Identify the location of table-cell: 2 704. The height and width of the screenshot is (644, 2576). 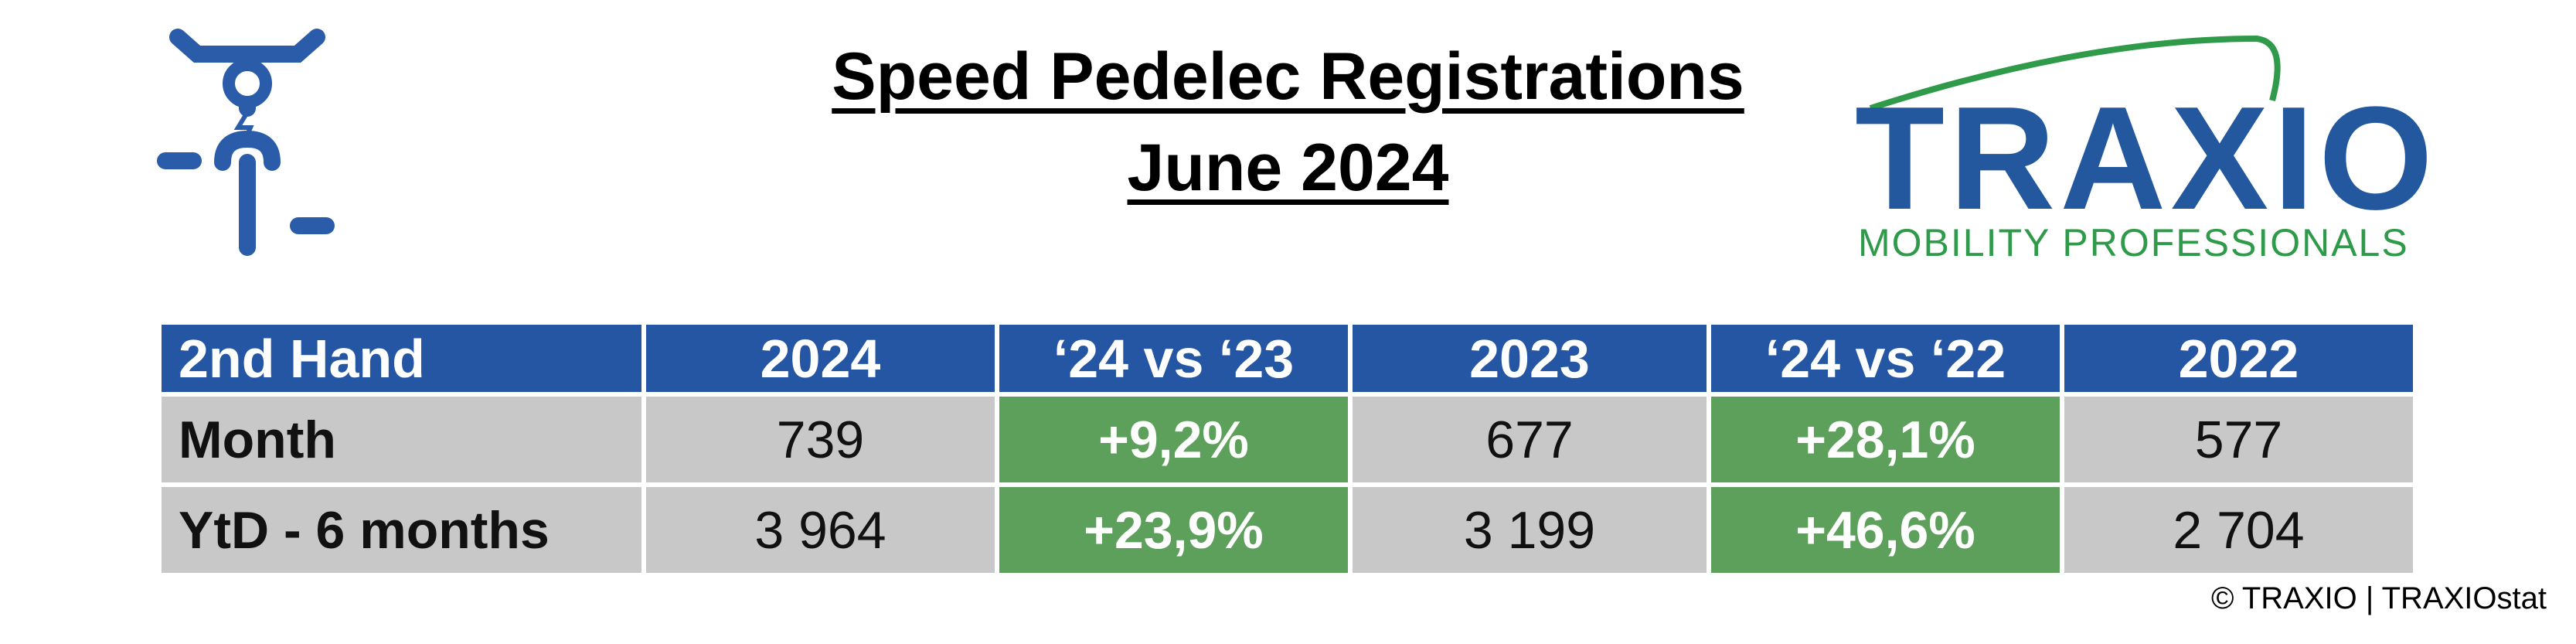
(2238, 530).